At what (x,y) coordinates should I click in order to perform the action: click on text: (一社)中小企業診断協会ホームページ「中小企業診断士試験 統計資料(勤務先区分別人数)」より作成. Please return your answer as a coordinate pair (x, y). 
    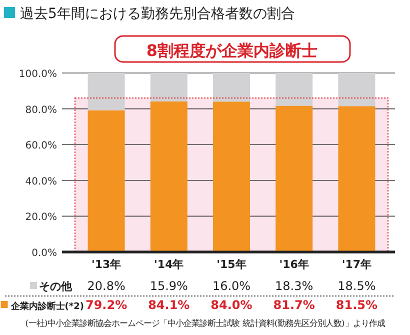
    Looking at the image, I should click on (205, 323).